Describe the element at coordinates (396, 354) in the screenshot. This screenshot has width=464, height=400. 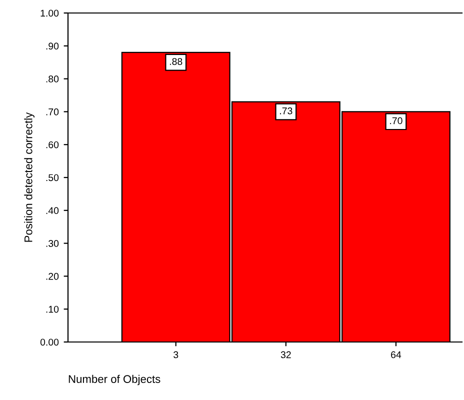
I see `x-tick-label: 64` at that location.